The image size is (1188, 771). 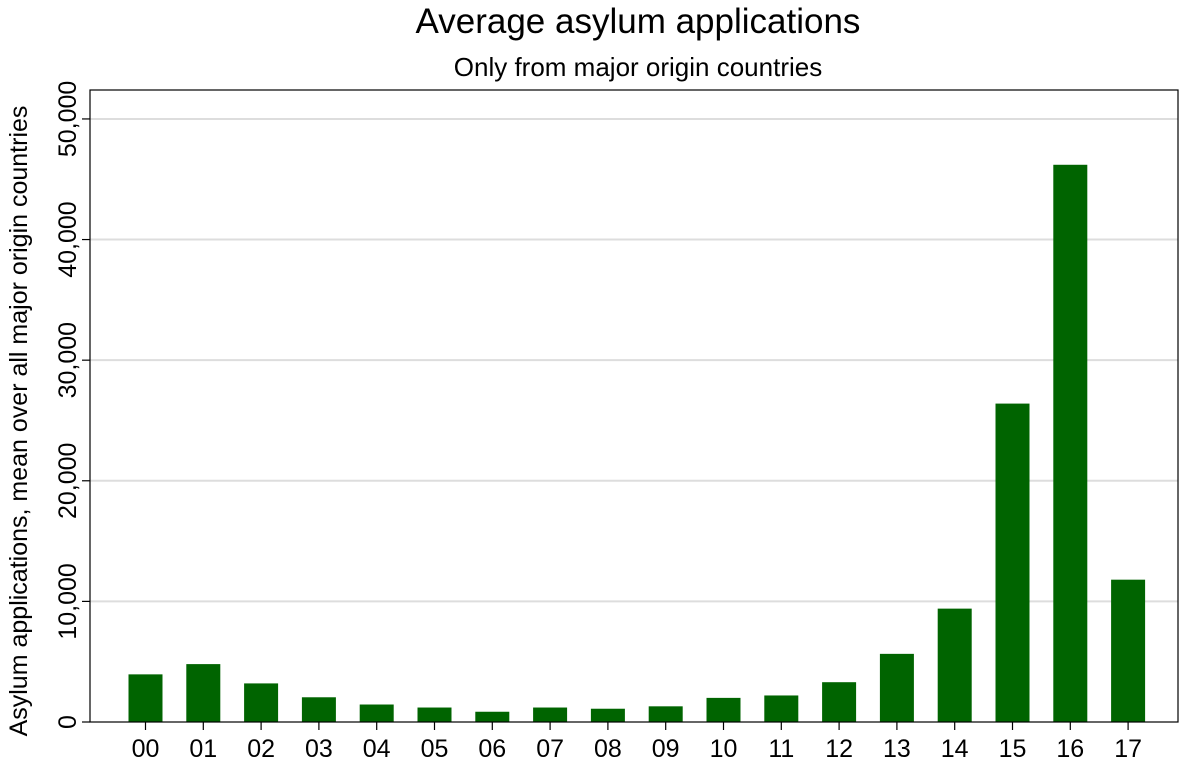 I want to click on y-tick-label: 20,000, so click(x=68, y=481).